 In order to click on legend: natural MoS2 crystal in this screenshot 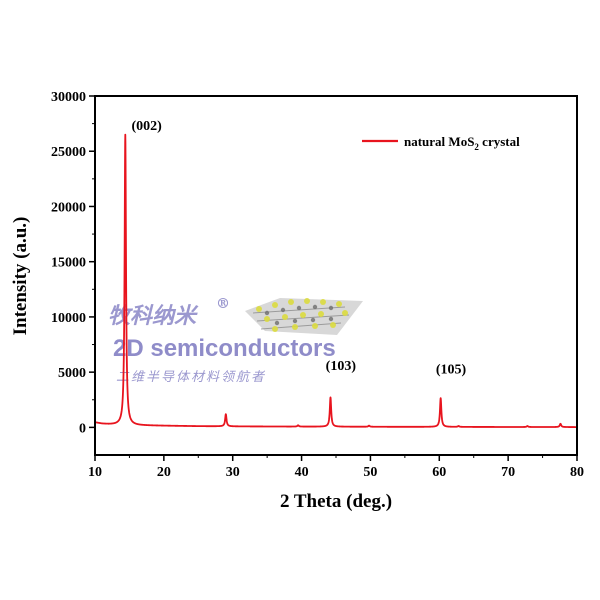, I will do `click(441, 143)`.